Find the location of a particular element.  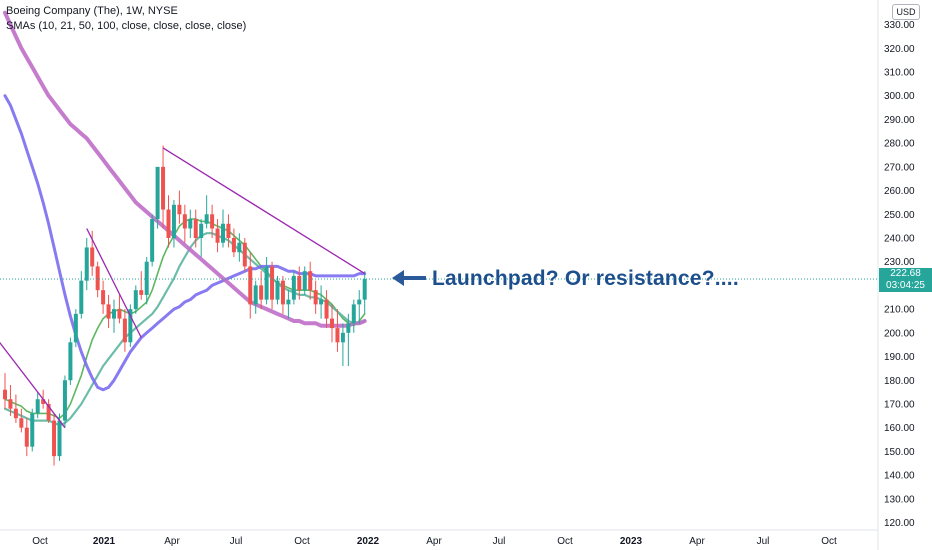

bar-countdown: 03:04:25 is located at coordinates (905, 285).